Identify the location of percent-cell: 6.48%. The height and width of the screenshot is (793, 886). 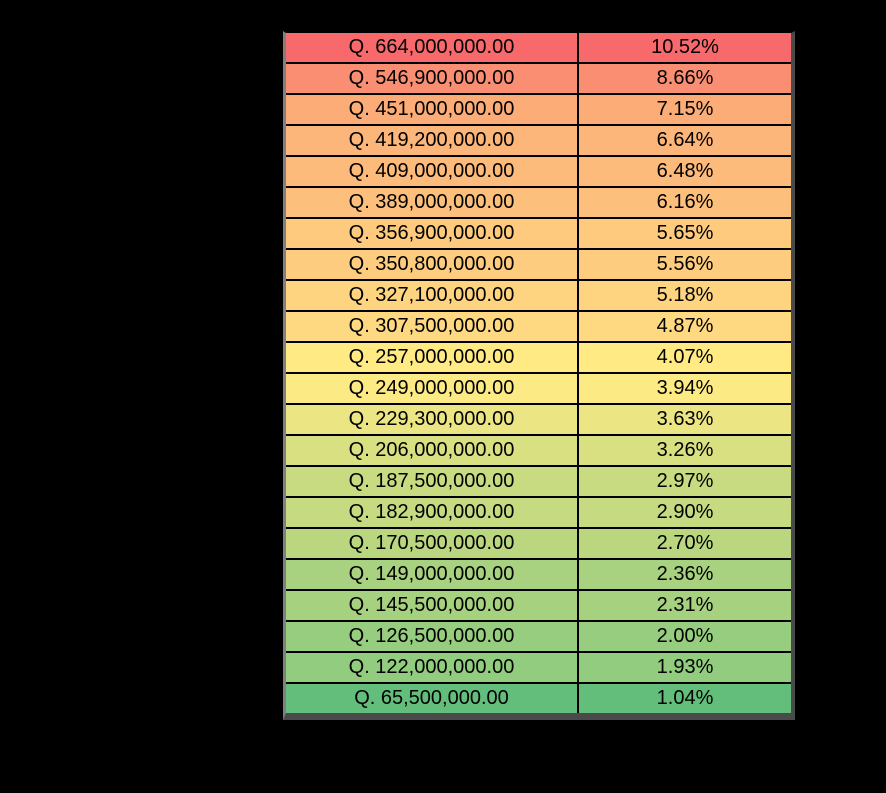
(685, 171).